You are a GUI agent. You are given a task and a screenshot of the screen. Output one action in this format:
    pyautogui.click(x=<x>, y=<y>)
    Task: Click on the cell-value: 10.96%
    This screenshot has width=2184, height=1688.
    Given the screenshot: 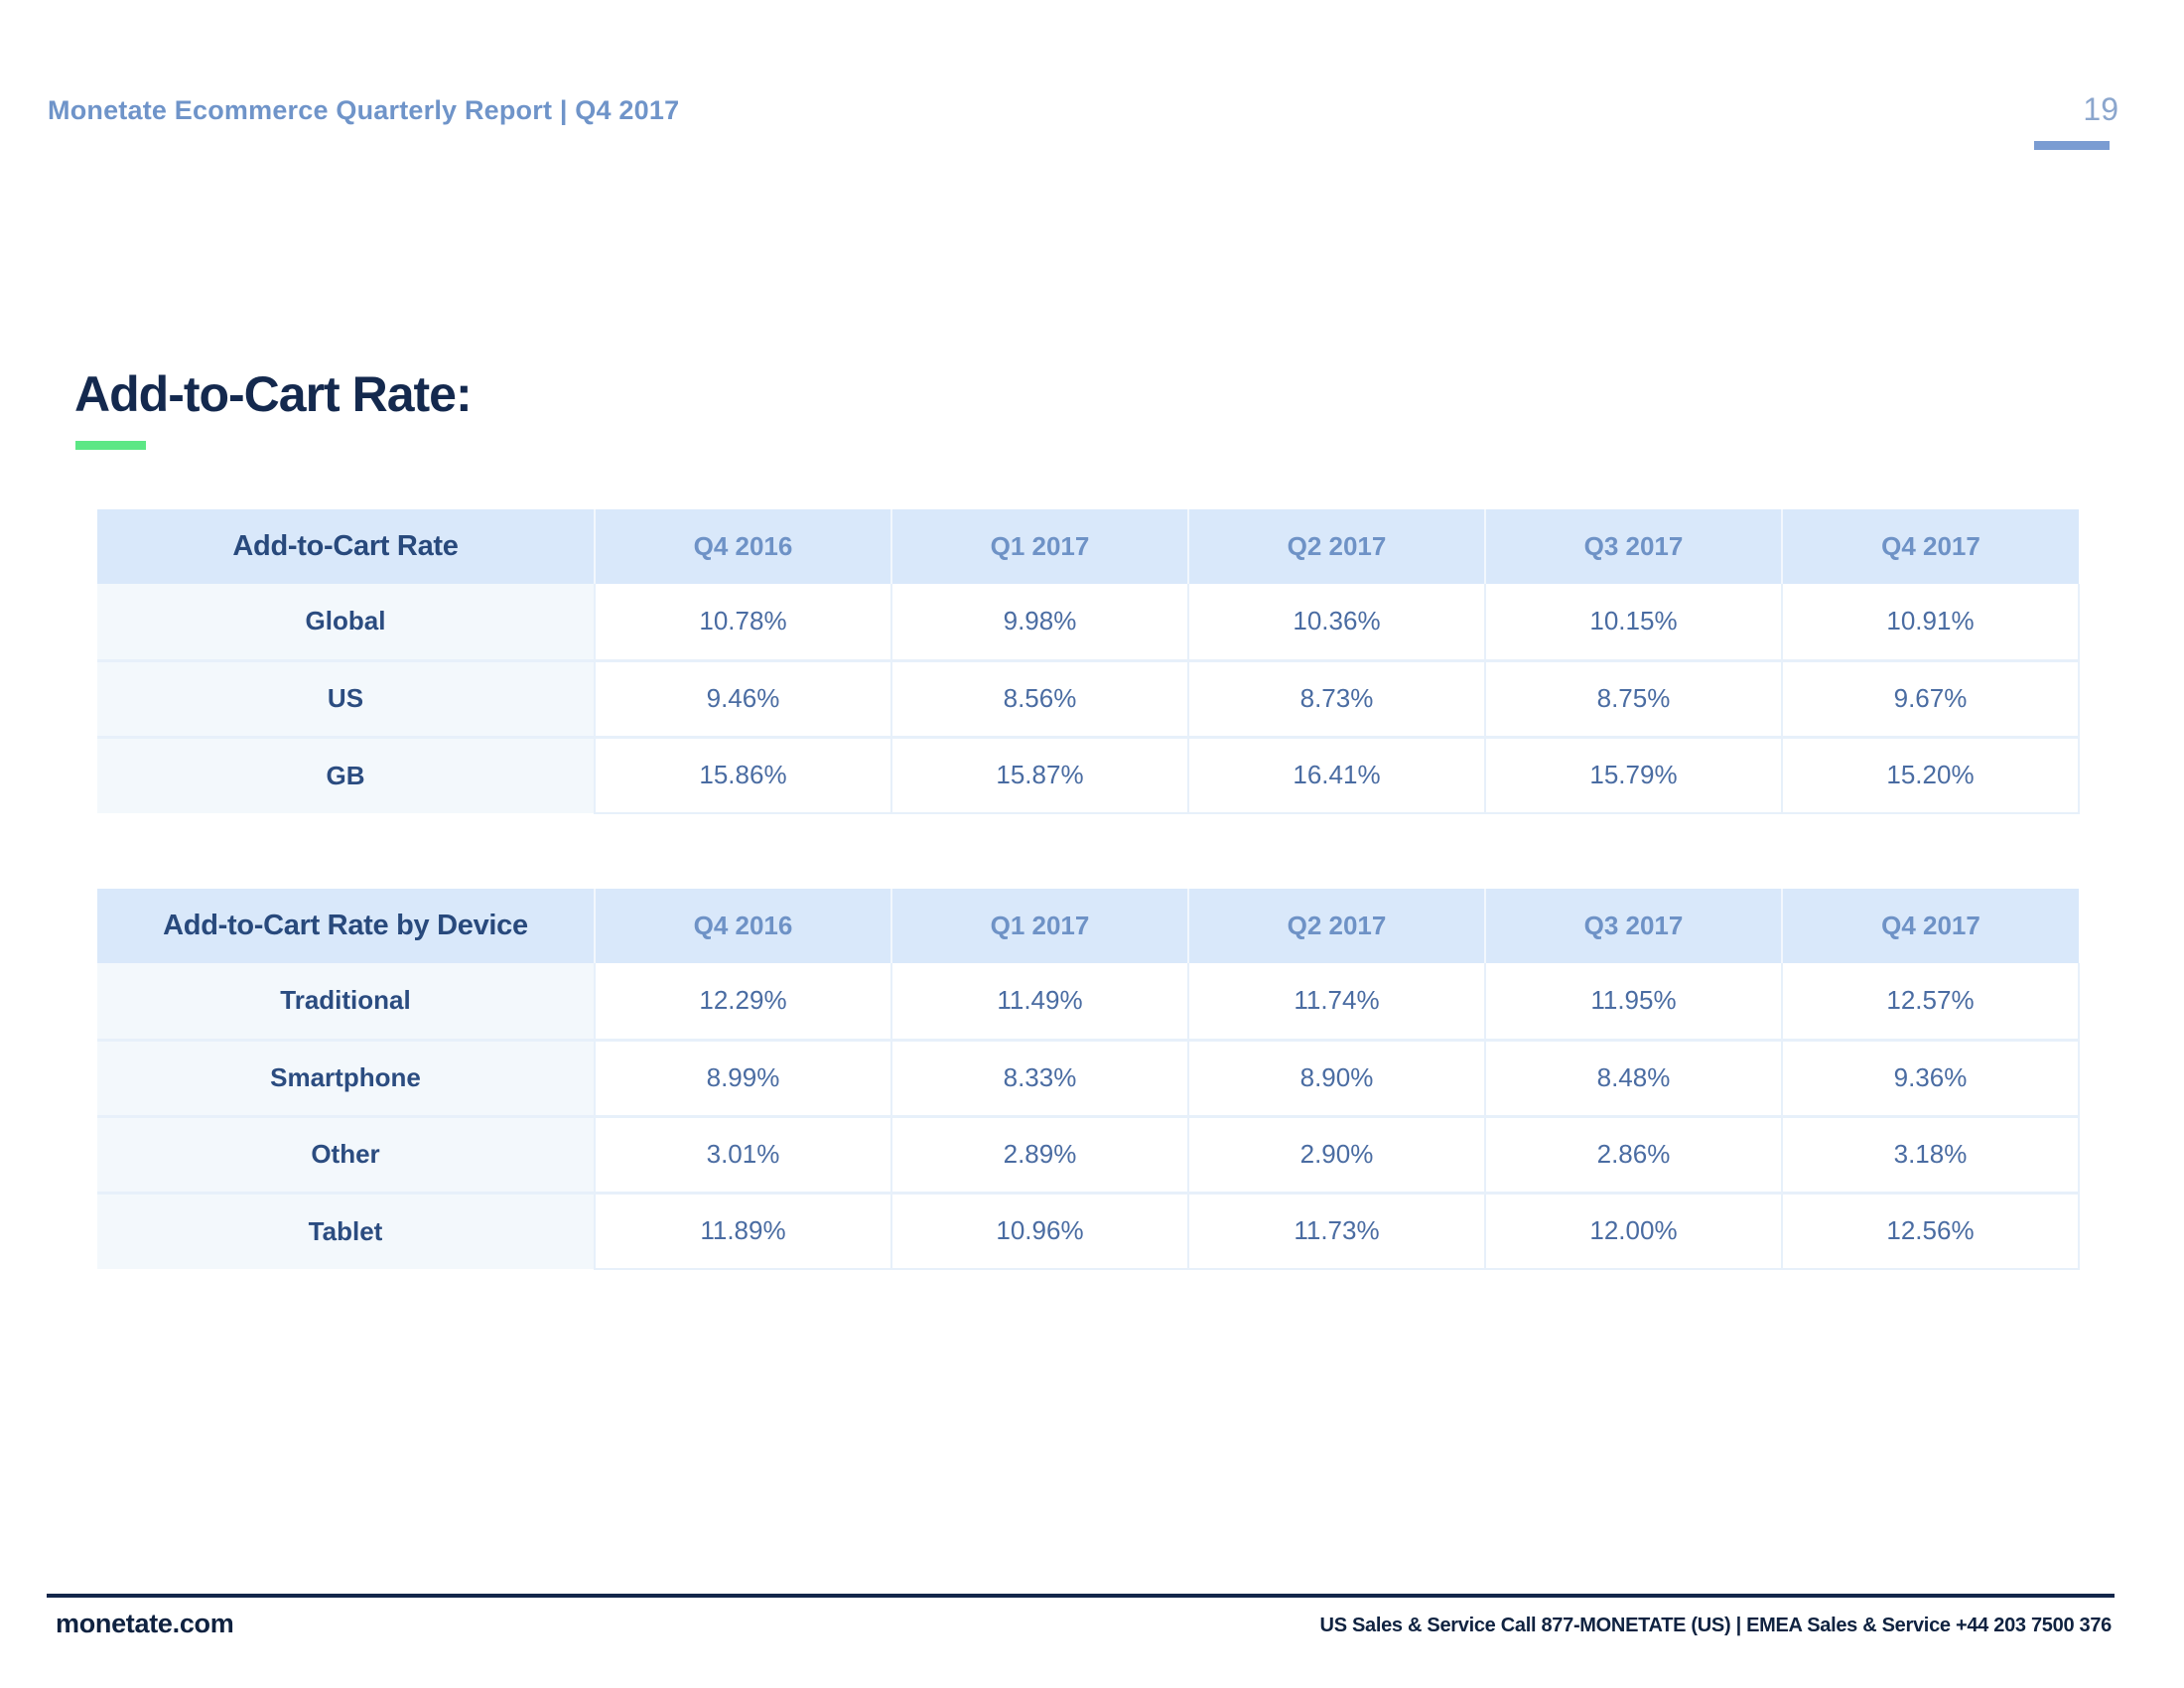 What is the action you would take?
    pyautogui.click(x=1039, y=1230)
    